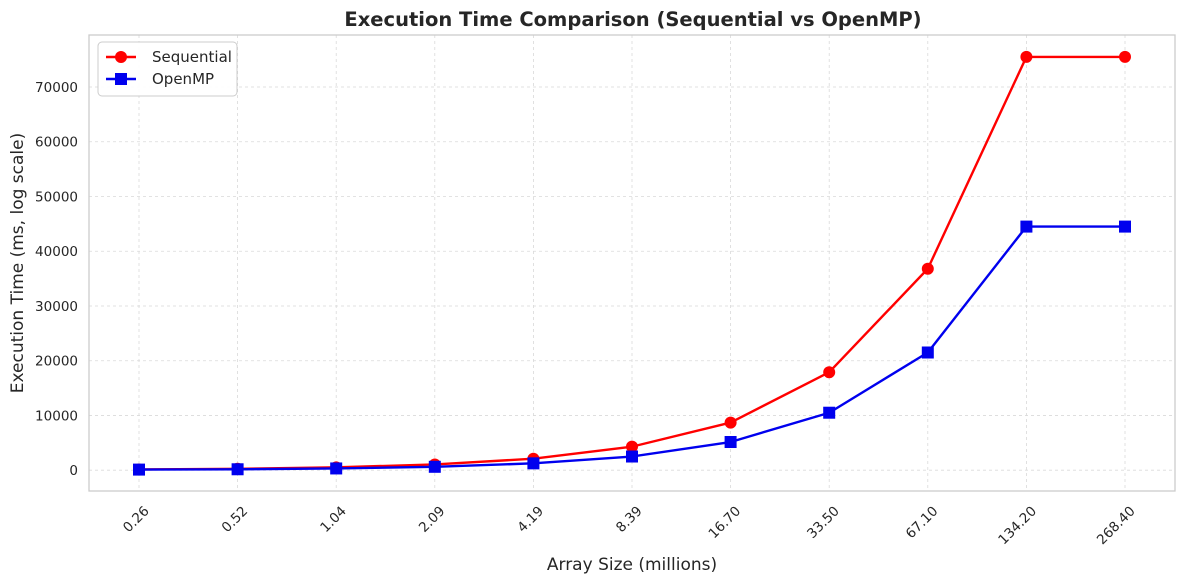 This screenshot has height=584, width=1184. I want to click on x-axis-title: Array Size (millions), so click(632, 565).